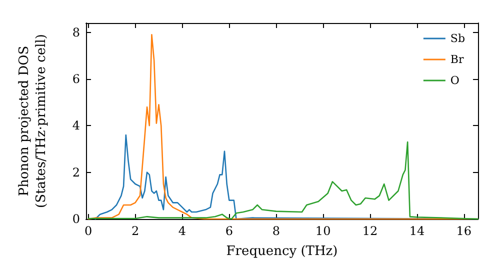  Describe the element at coordinates (455, 80) in the screenshot. I see `legend-label: O` at that location.